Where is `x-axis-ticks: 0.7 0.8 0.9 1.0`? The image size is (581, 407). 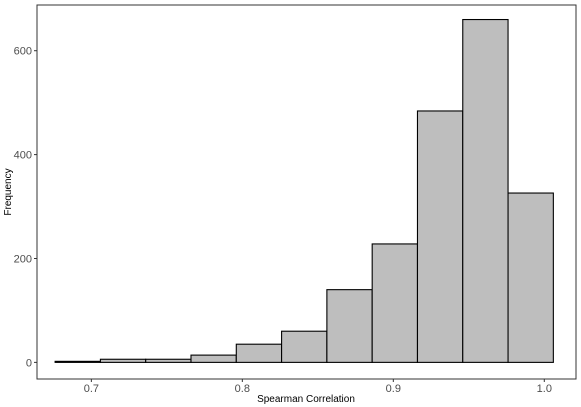 x-axis-ticks: 0.7 0.8 0.9 1.0 is located at coordinates (318, 387).